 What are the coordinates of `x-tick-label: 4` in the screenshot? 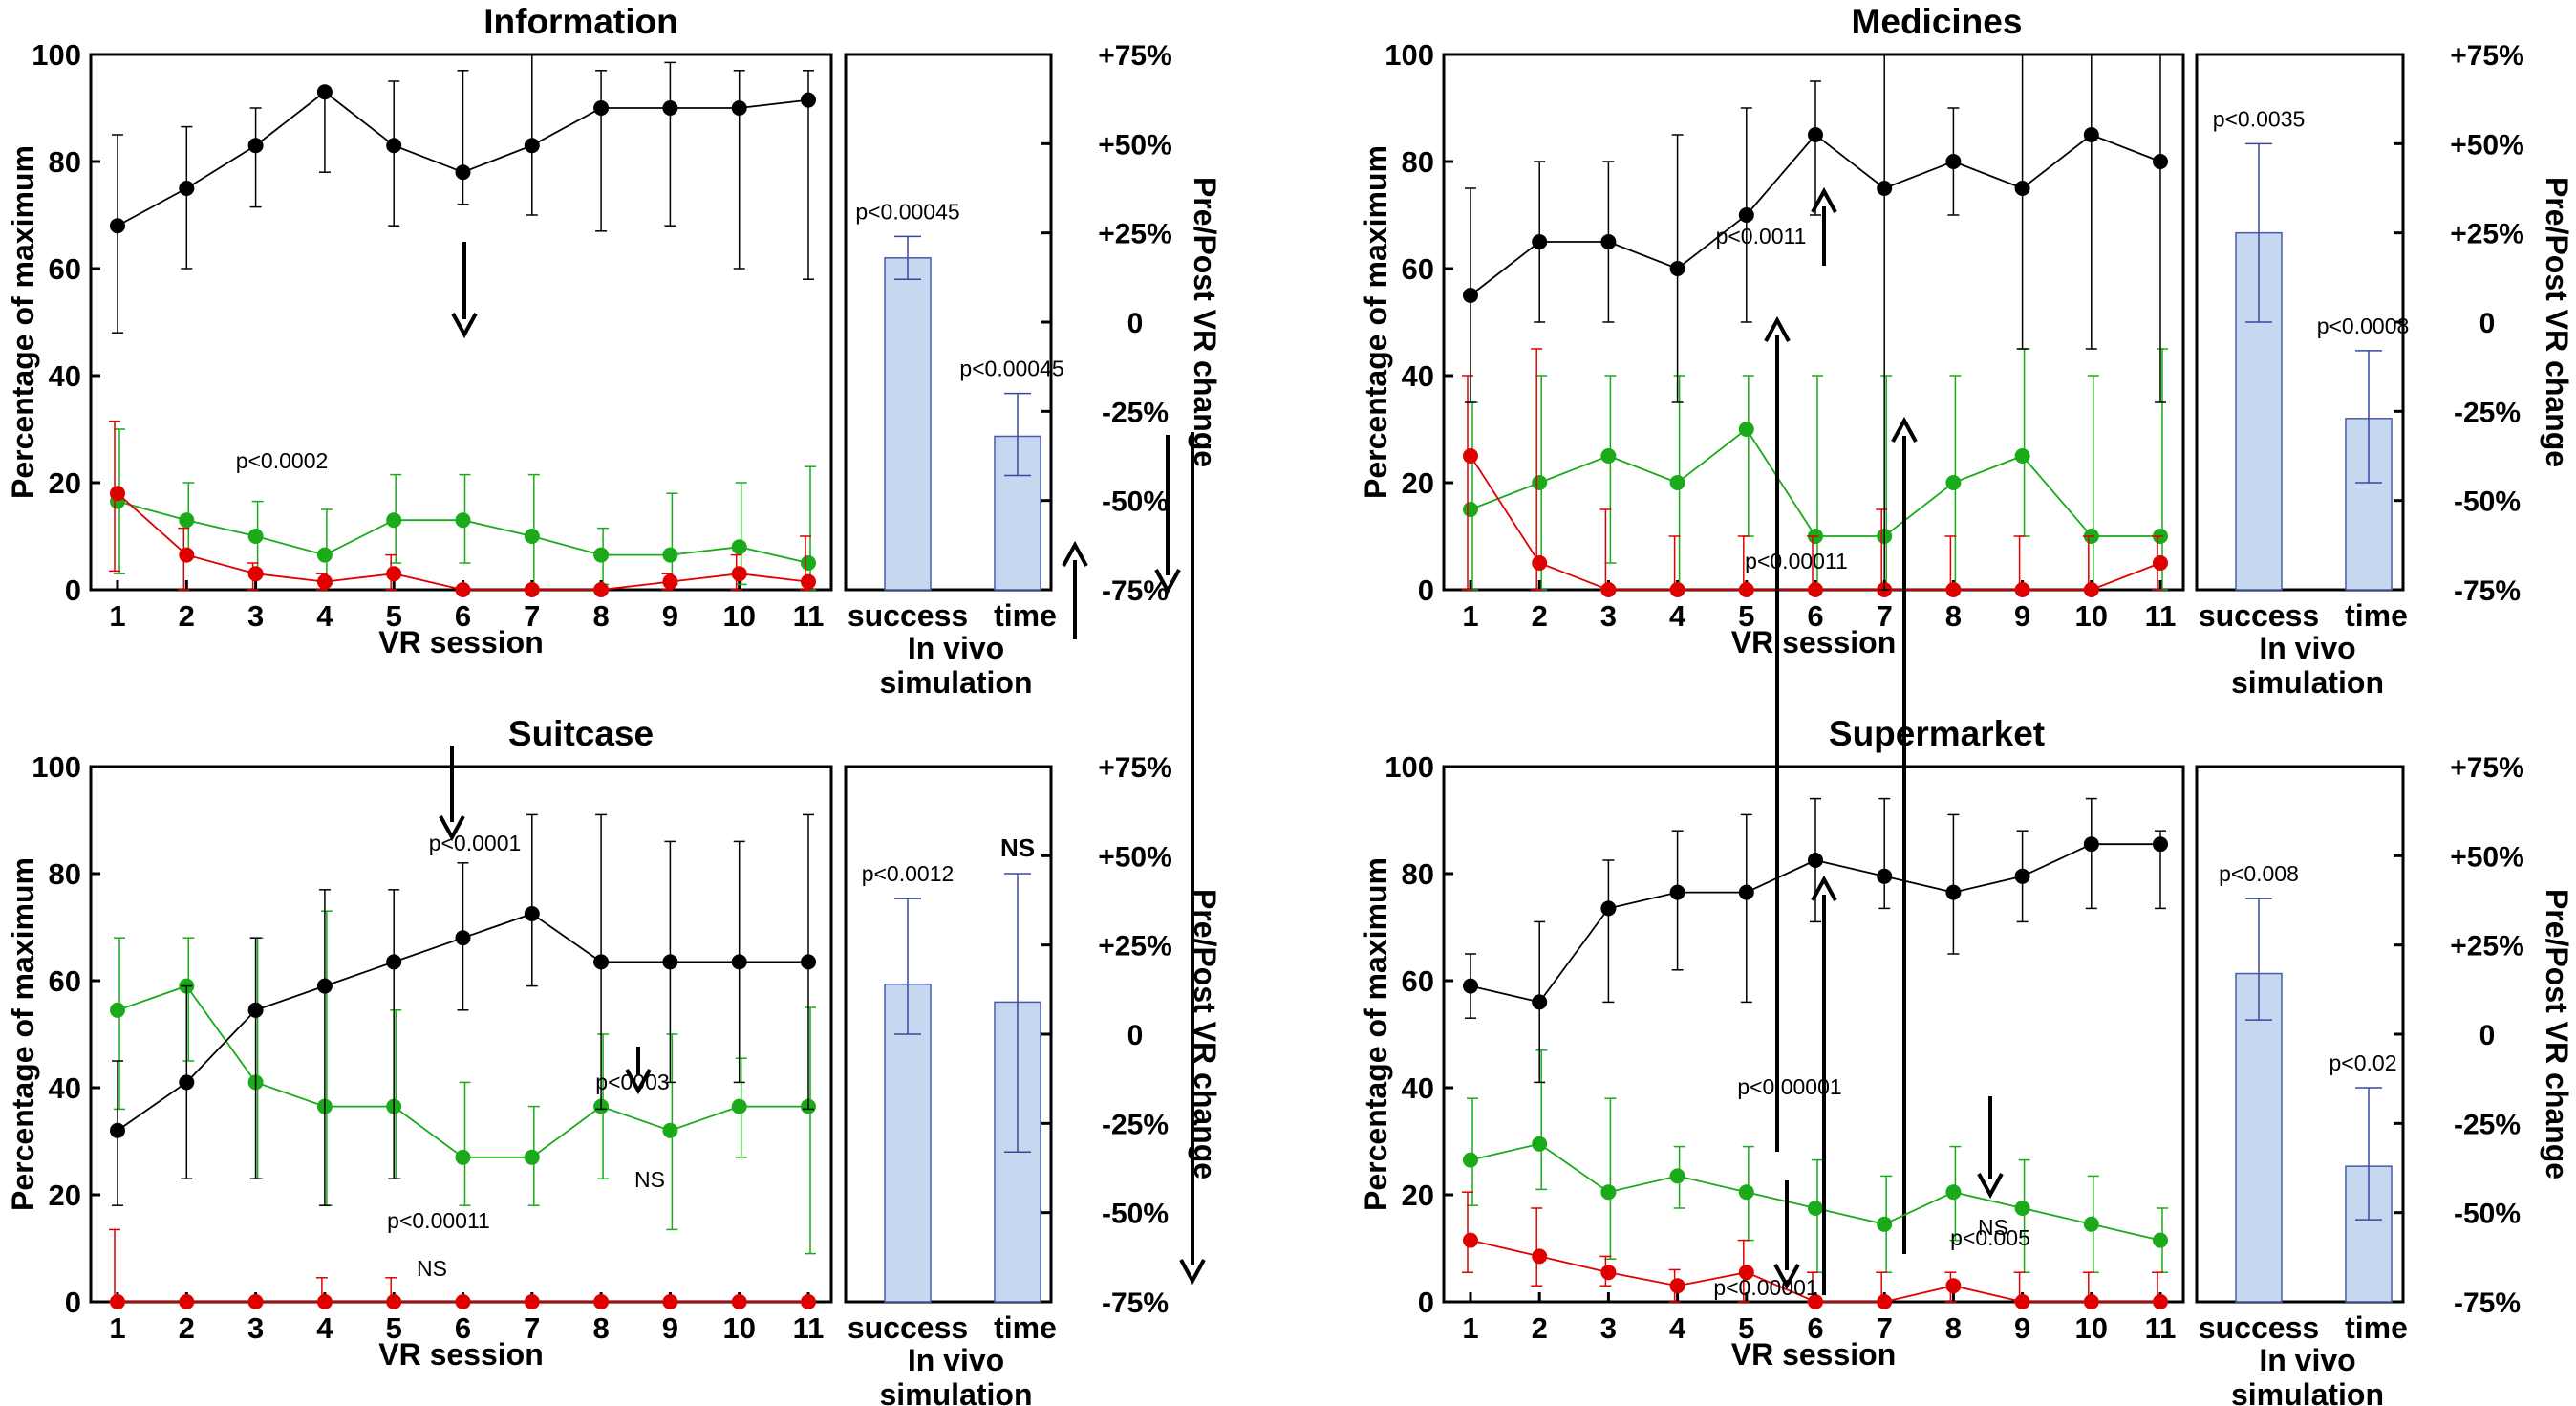 It's located at (324, 616).